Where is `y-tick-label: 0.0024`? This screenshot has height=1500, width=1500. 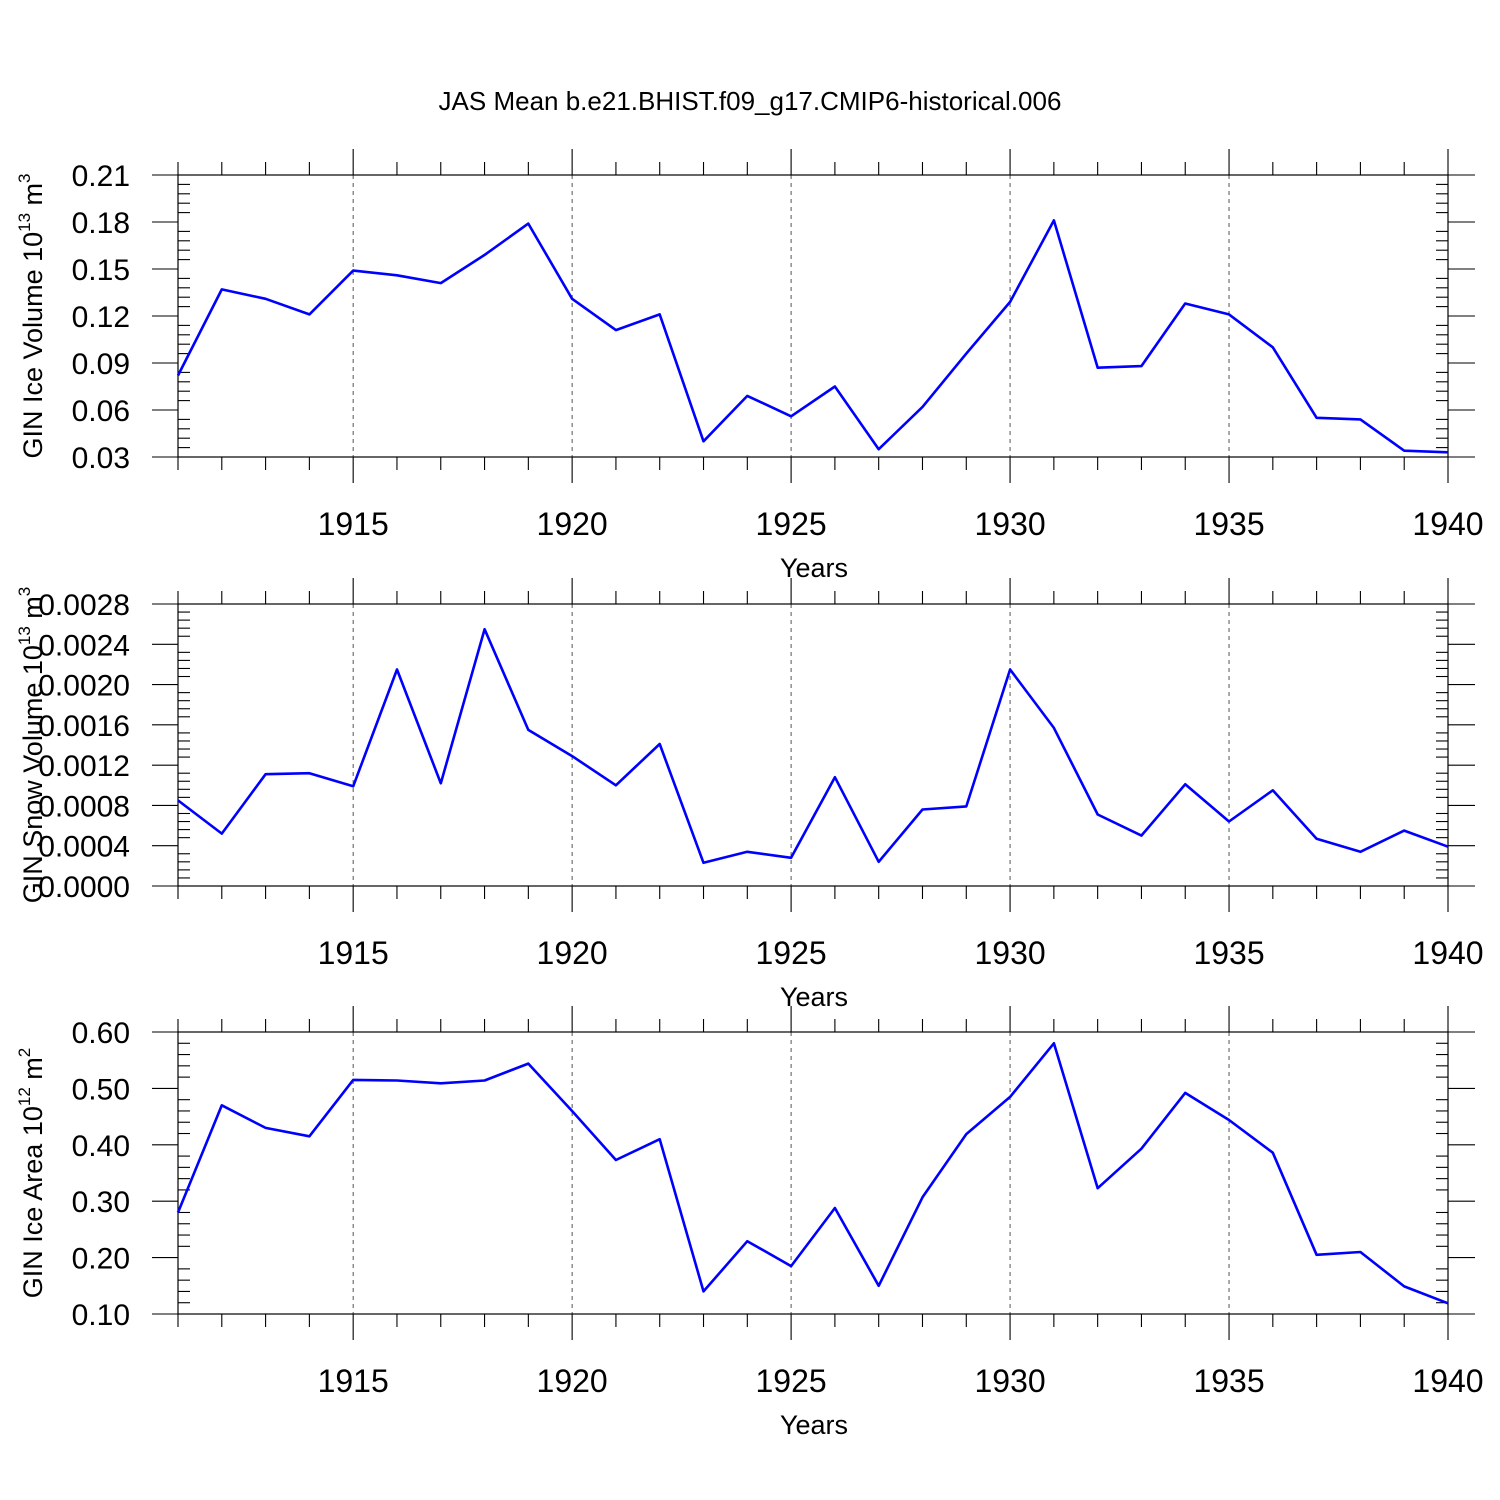
y-tick-label: 0.0024 is located at coordinates (84, 645).